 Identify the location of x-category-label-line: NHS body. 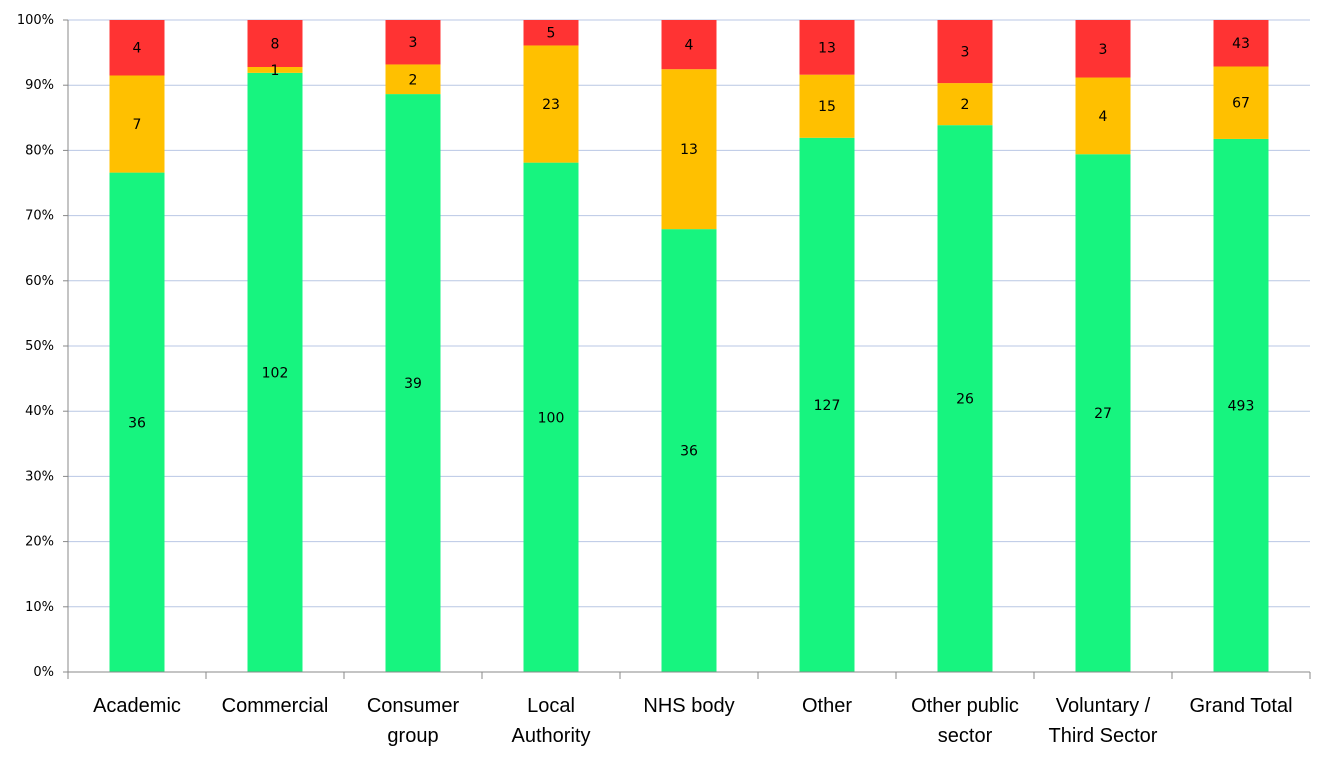
(688, 706).